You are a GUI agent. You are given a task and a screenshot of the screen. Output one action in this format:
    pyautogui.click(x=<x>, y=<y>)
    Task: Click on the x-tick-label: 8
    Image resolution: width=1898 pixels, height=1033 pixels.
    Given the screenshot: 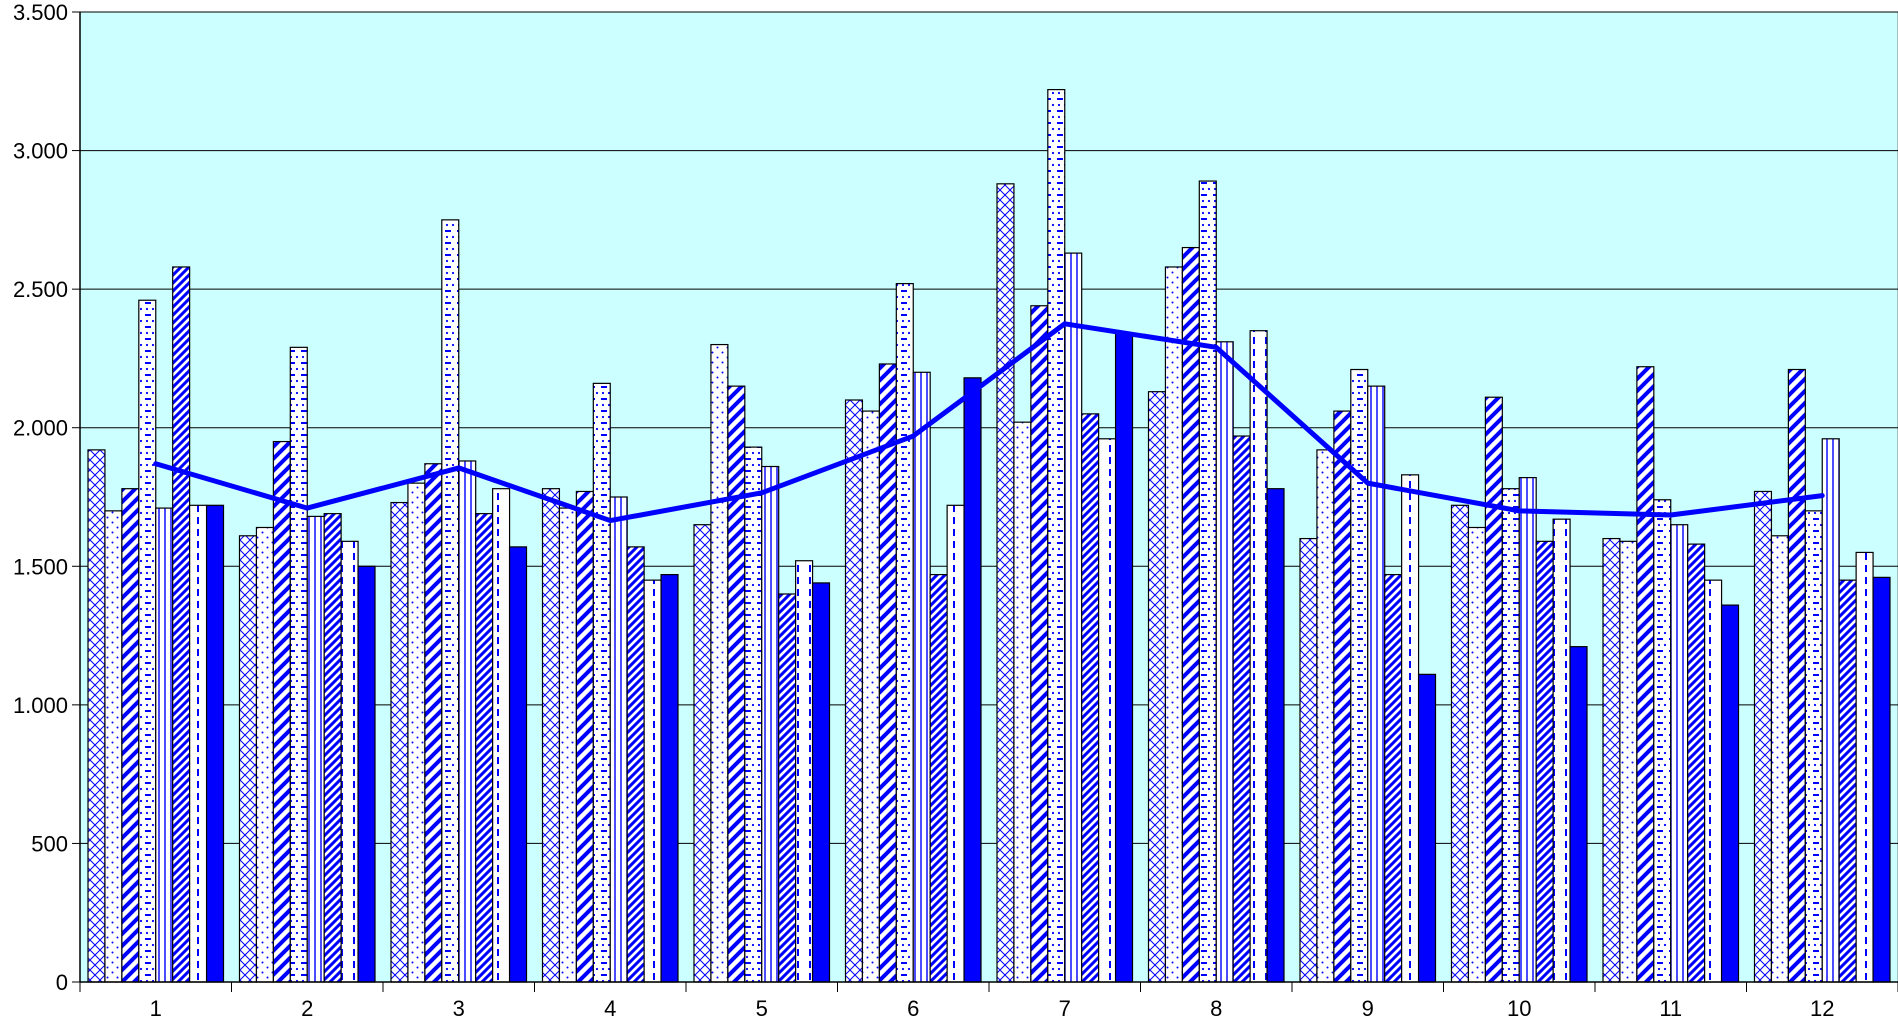 What is the action you would take?
    pyautogui.click(x=1216, y=1008)
    